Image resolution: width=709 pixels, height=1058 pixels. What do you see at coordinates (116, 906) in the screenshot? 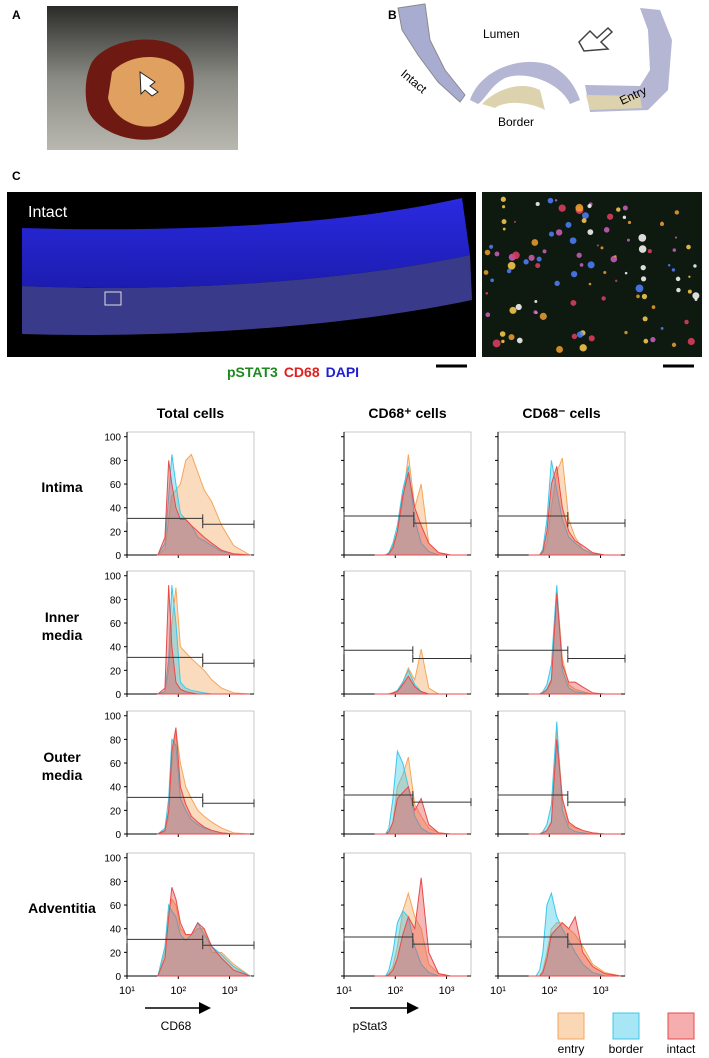
I see `y-tick-label: 60` at bounding box center [116, 906].